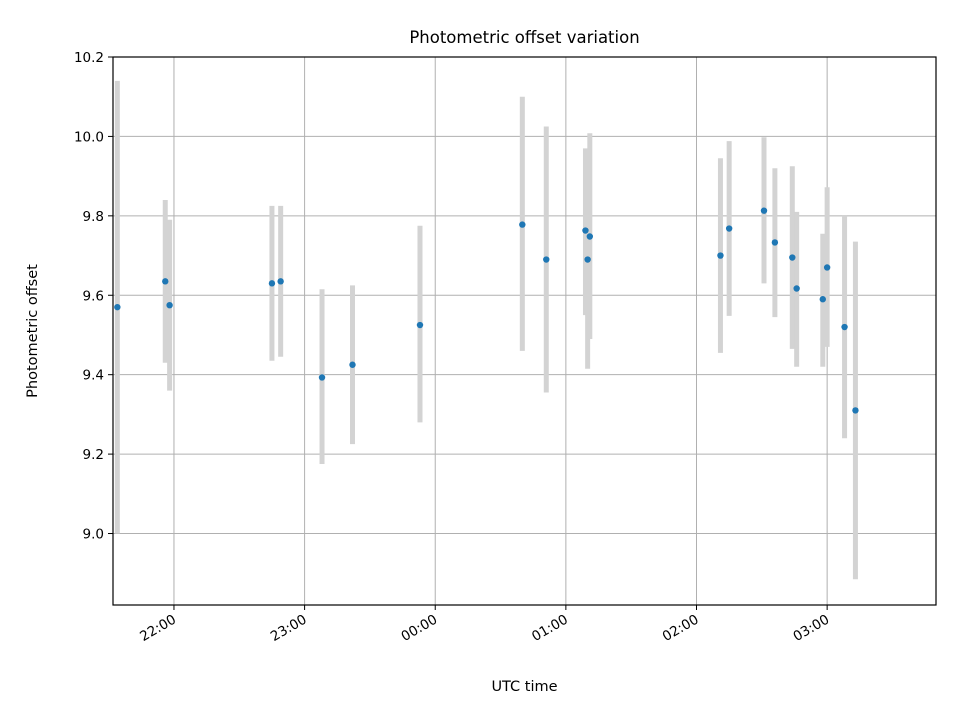 Image resolution: width=960 pixels, height=720 pixels. What do you see at coordinates (89, 137) in the screenshot?
I see `y-tick-label: 10.0` at bounding box center [89, 137].